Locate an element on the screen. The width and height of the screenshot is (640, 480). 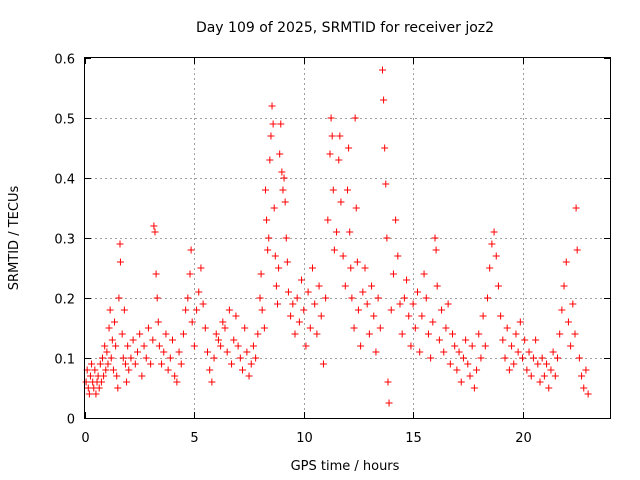
y-tick-label: 0.4 is located at coordinates (64, 180).